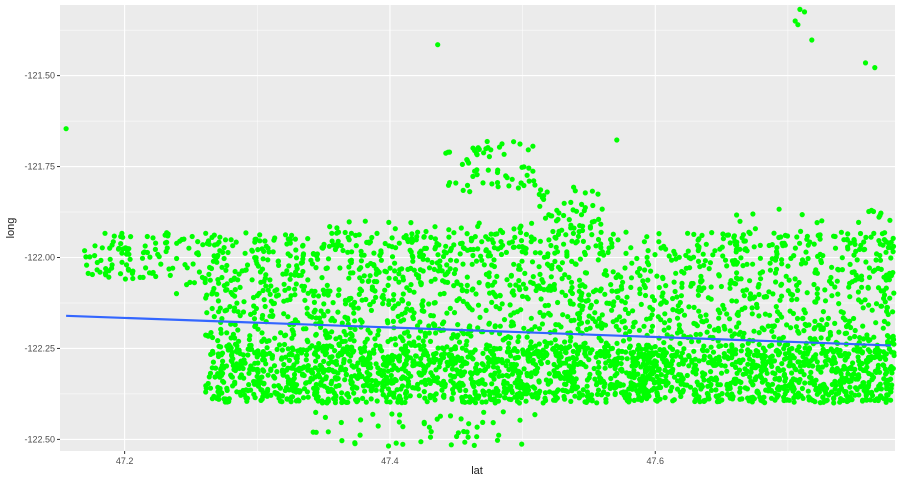 The width and height of the screenshot is (900, 480). What do you see at coordinates (656, 461) in the screenshot?
I see `x-tick-label: 47.6` at bounding box center [656, 461].